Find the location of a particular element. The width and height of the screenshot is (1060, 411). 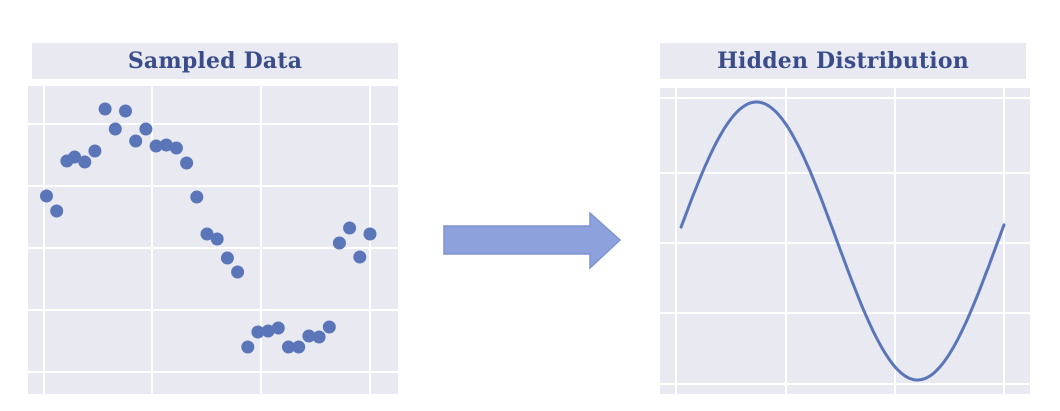

hidden-distribution-title: Hidden Distribution is located at coordinates (843, 61).